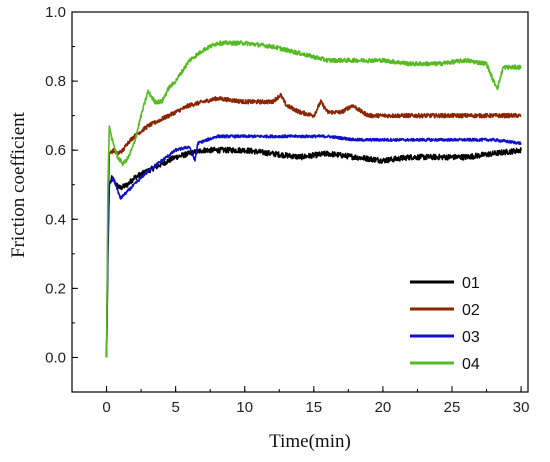 This screenshot has width=550, height=462. What do you see at coordinates (175, 407) in the screenshot?
I see `x-tick-label: 5` at bounding box center [175, 407].